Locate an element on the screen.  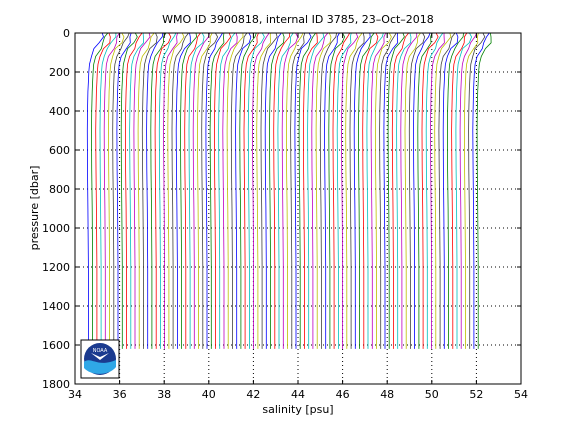
x-tick-label: 54 is located at coordinates (521, 394).